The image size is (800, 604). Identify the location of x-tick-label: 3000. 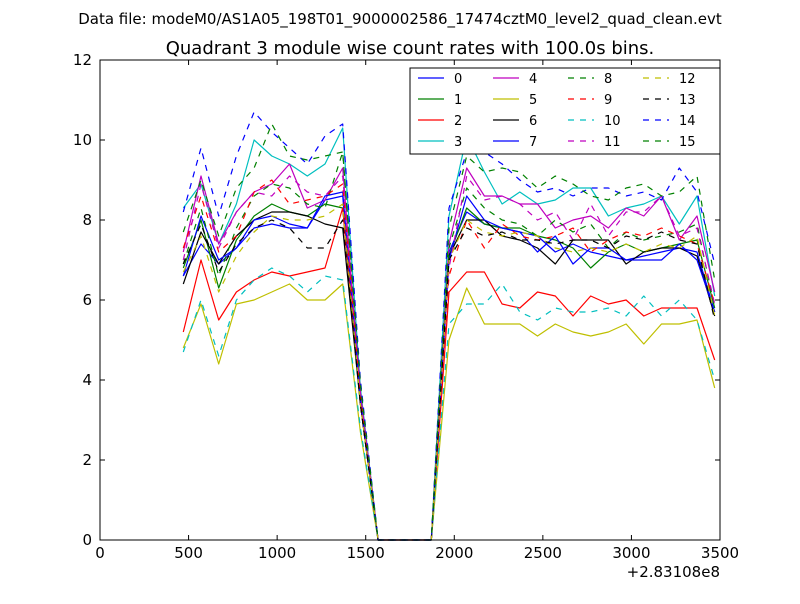
(631, 553).